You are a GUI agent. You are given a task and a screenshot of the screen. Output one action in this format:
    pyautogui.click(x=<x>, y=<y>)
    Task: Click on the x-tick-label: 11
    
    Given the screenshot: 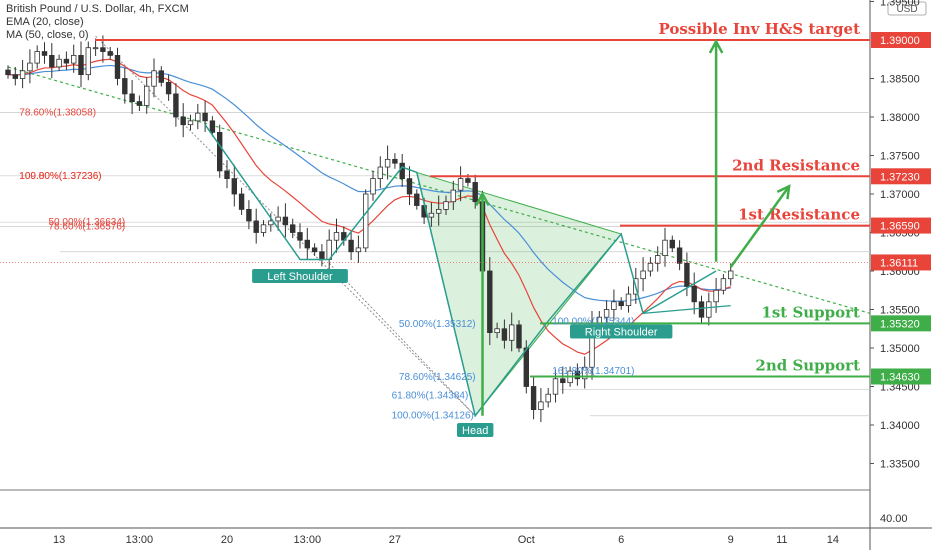 What is the action you would take?
    pyautogui.click(x=781, y=540)
    